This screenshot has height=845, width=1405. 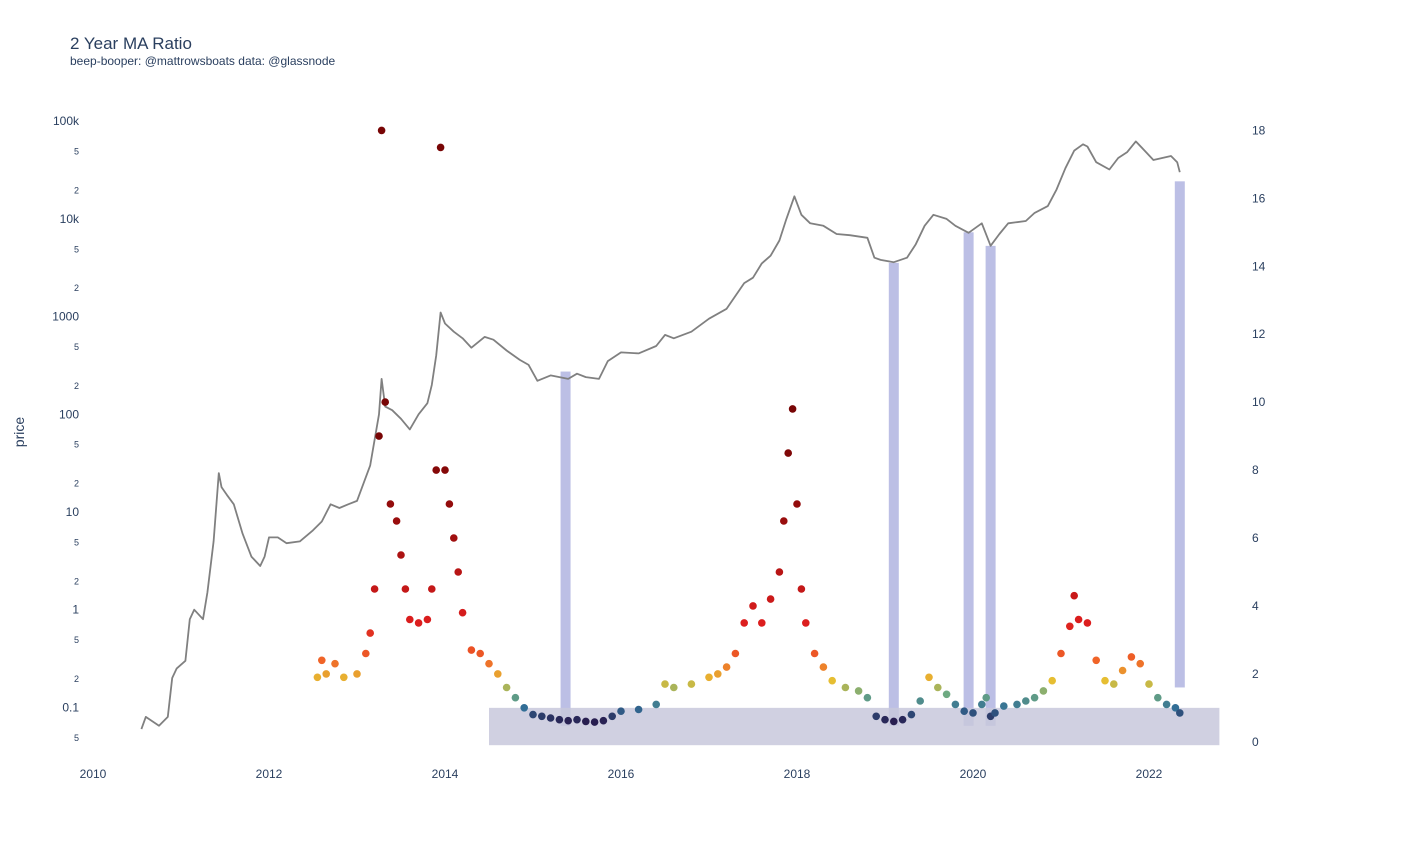 I want to click on y-left-tick-label: 0.1, so click(x=70, y=707).